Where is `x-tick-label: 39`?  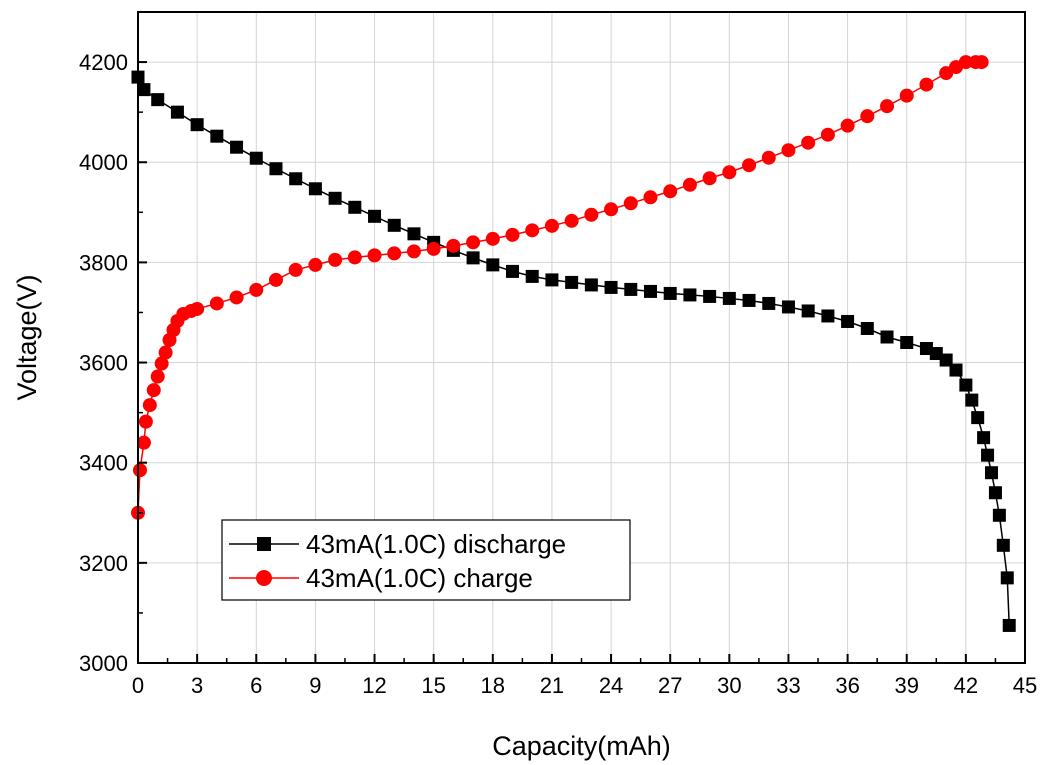 x-tick-label: 39 is located at coordinates (906, 685).